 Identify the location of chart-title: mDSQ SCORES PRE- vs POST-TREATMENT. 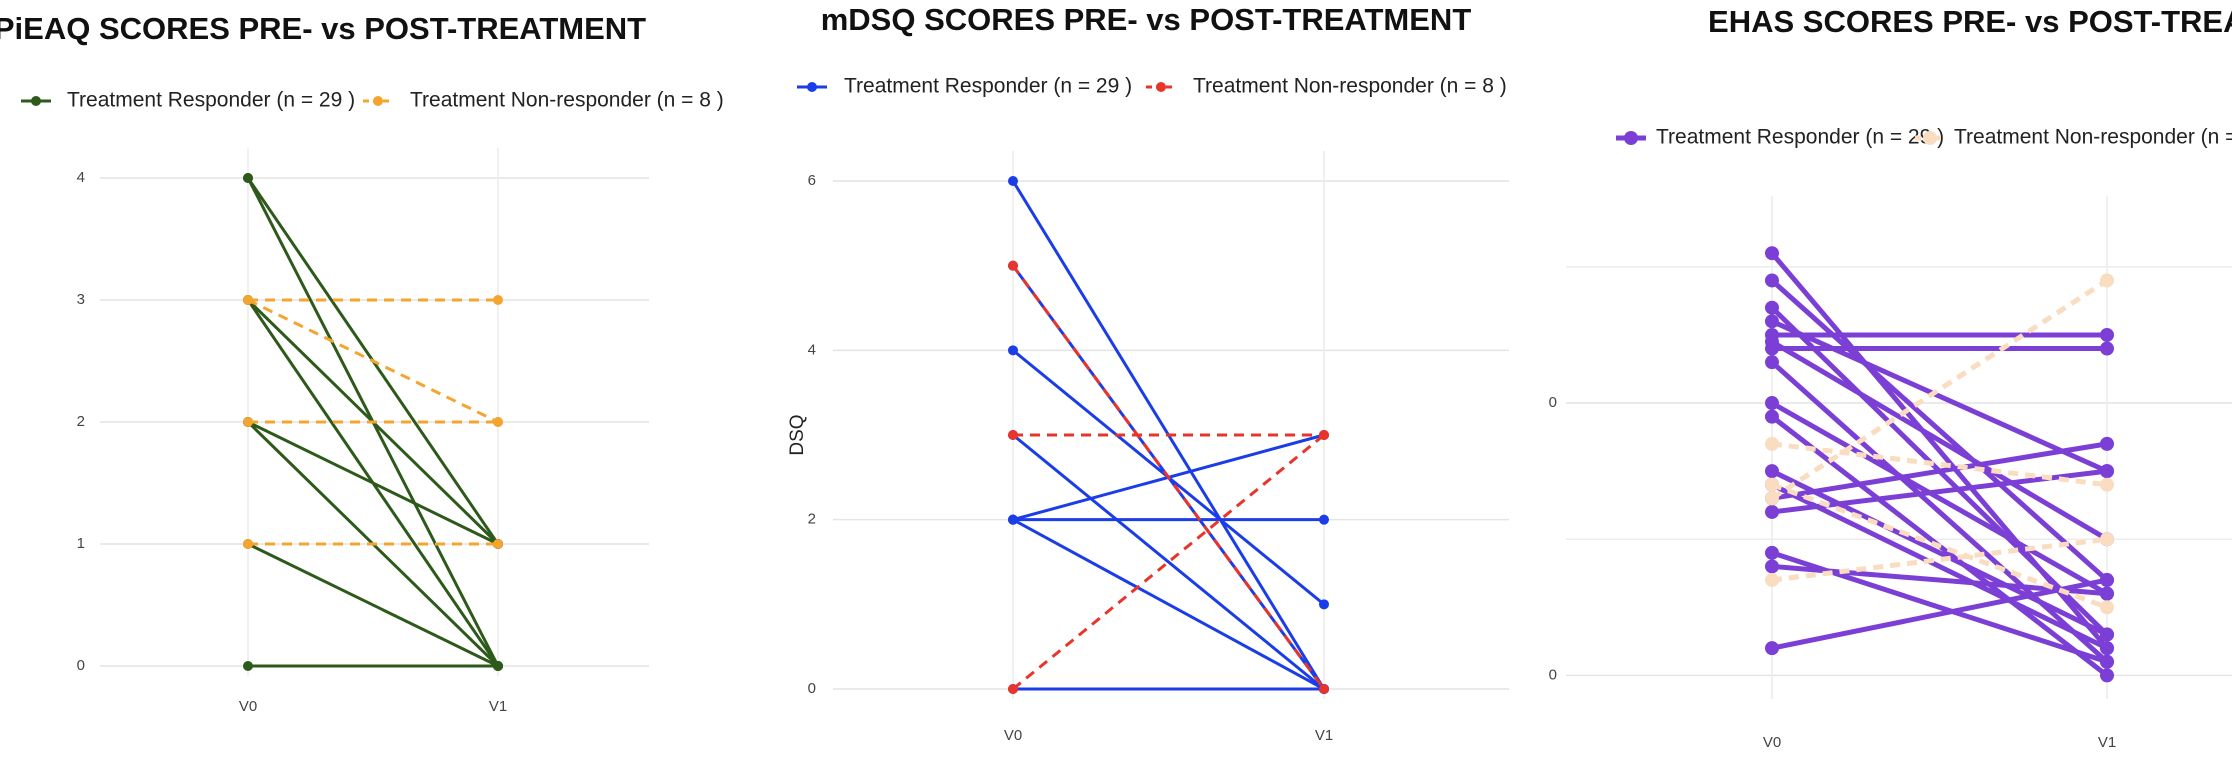
(1146, 19).